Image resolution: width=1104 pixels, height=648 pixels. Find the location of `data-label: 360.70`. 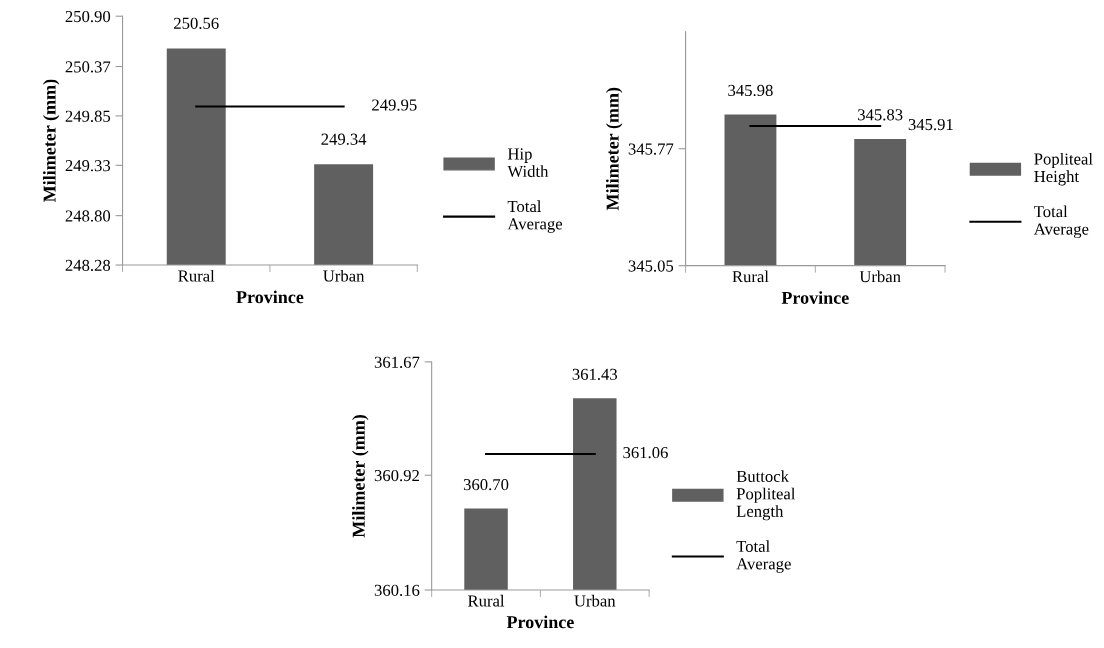

data-label: 360.70 is located at coordinates (486, 484).